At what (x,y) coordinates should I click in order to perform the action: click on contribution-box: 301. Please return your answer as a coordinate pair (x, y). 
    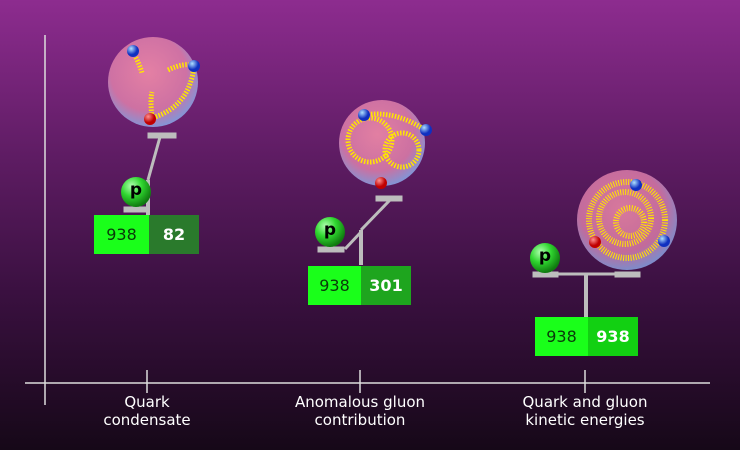
    Looking at the image, I should click on (386, 285).